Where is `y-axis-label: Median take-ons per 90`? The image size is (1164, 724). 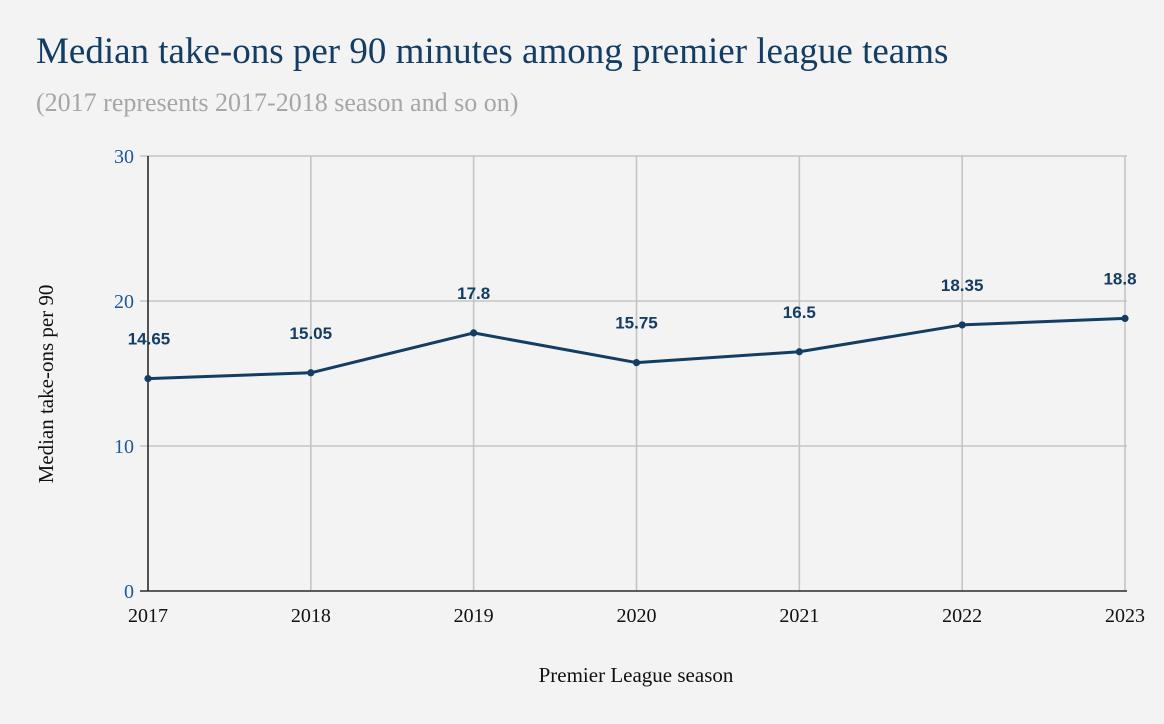
y-axis-label: Median take-ons per 90 is located at coordinates (46, 384).